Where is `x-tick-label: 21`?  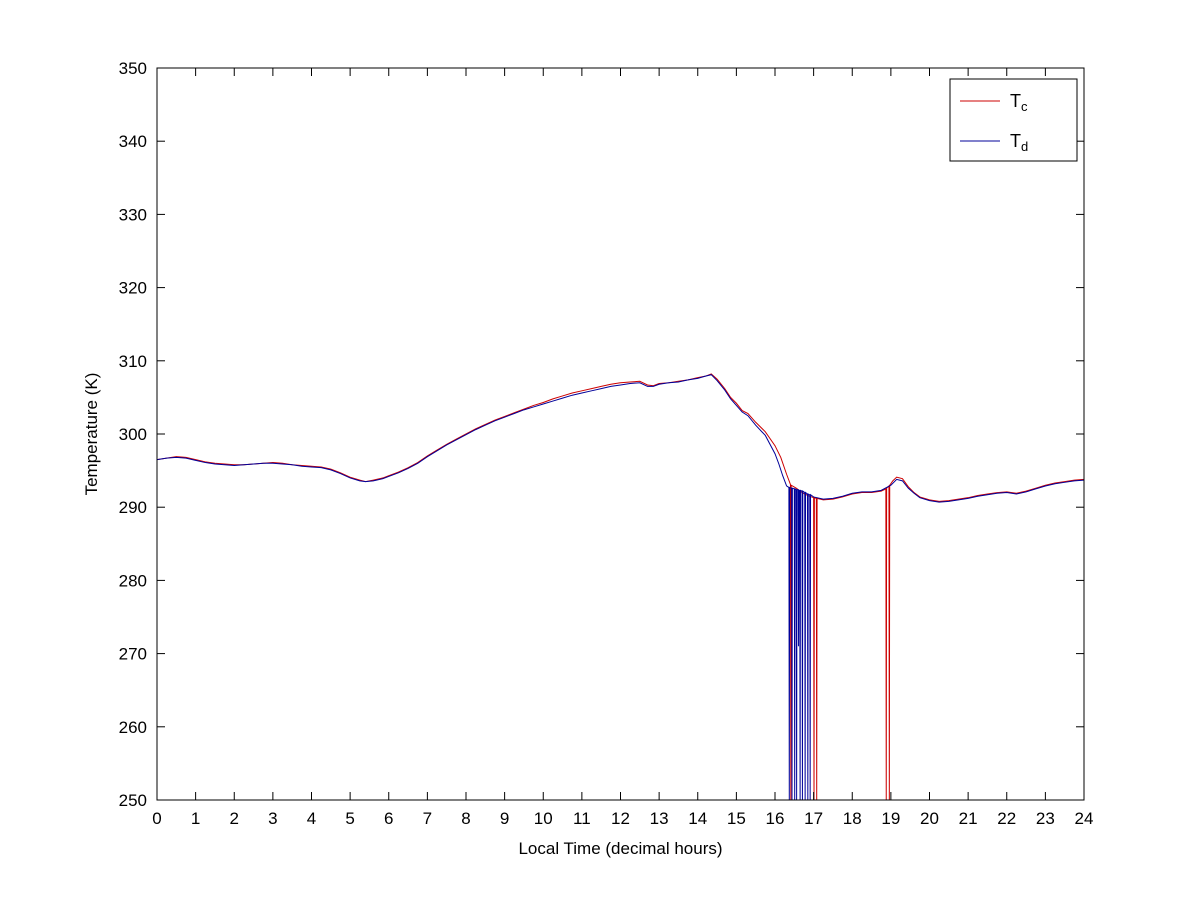 x-tick-label: 21 is located at coordinates (968, 818).